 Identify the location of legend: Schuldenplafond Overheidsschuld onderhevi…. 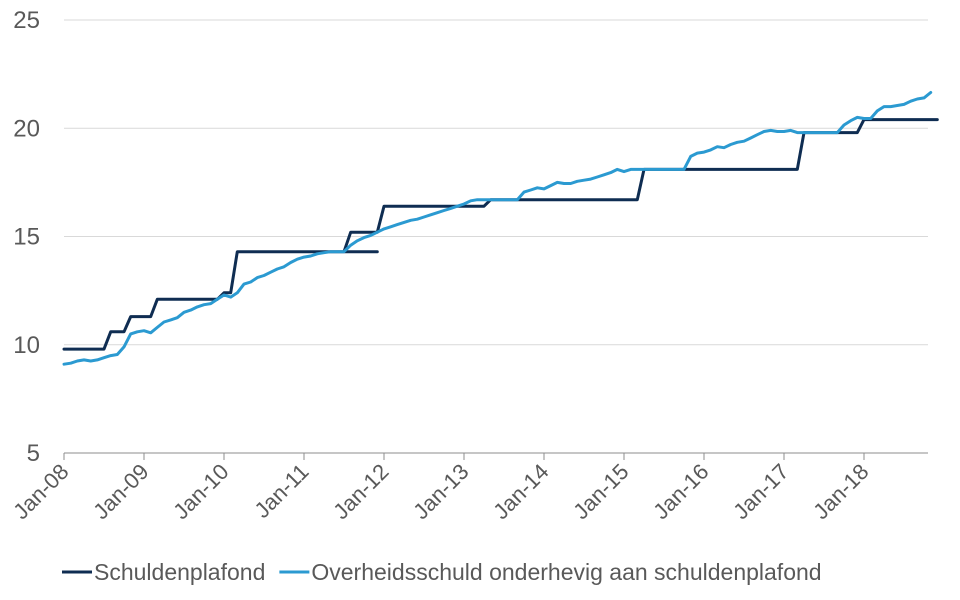
(442, 572).